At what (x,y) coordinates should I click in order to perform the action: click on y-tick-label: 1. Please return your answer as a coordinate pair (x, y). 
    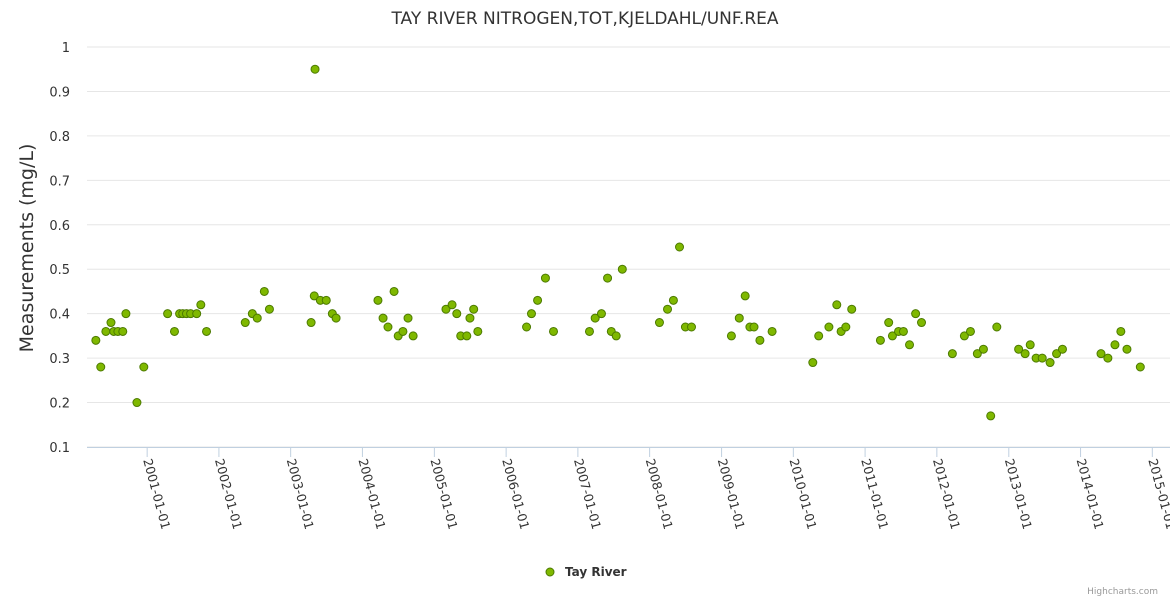
    Looking at the image, I should click on (66, 48).